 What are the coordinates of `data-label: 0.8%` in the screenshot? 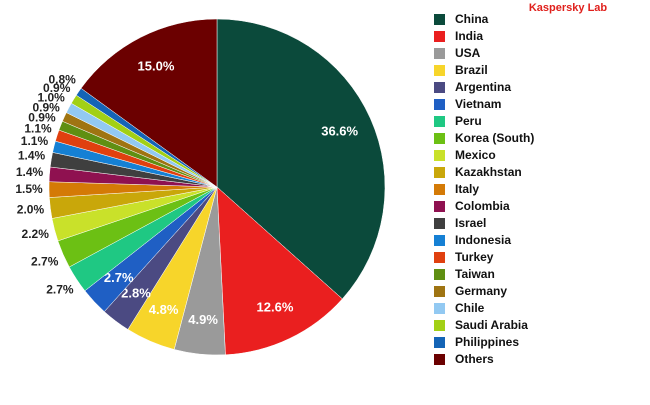 It's located at (62, 80).